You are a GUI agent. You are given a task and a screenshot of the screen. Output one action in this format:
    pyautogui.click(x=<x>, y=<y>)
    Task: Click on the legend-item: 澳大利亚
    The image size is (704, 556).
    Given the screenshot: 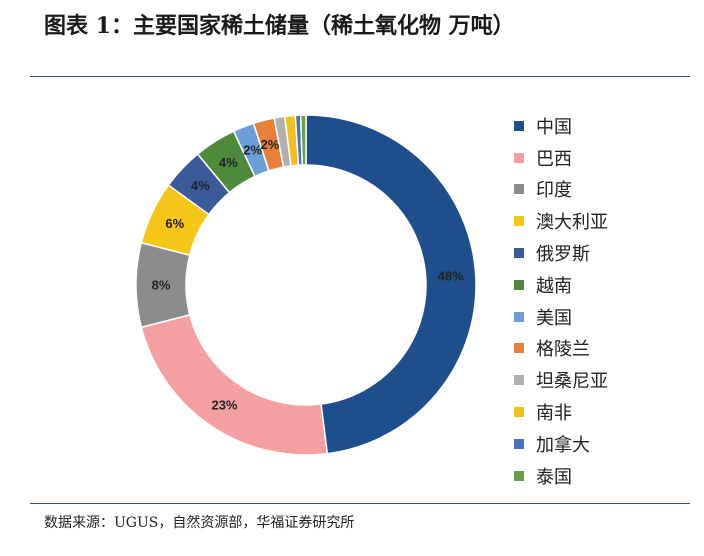 What is the action you would take?
    pyautogui.click(x=561, y=221)
    